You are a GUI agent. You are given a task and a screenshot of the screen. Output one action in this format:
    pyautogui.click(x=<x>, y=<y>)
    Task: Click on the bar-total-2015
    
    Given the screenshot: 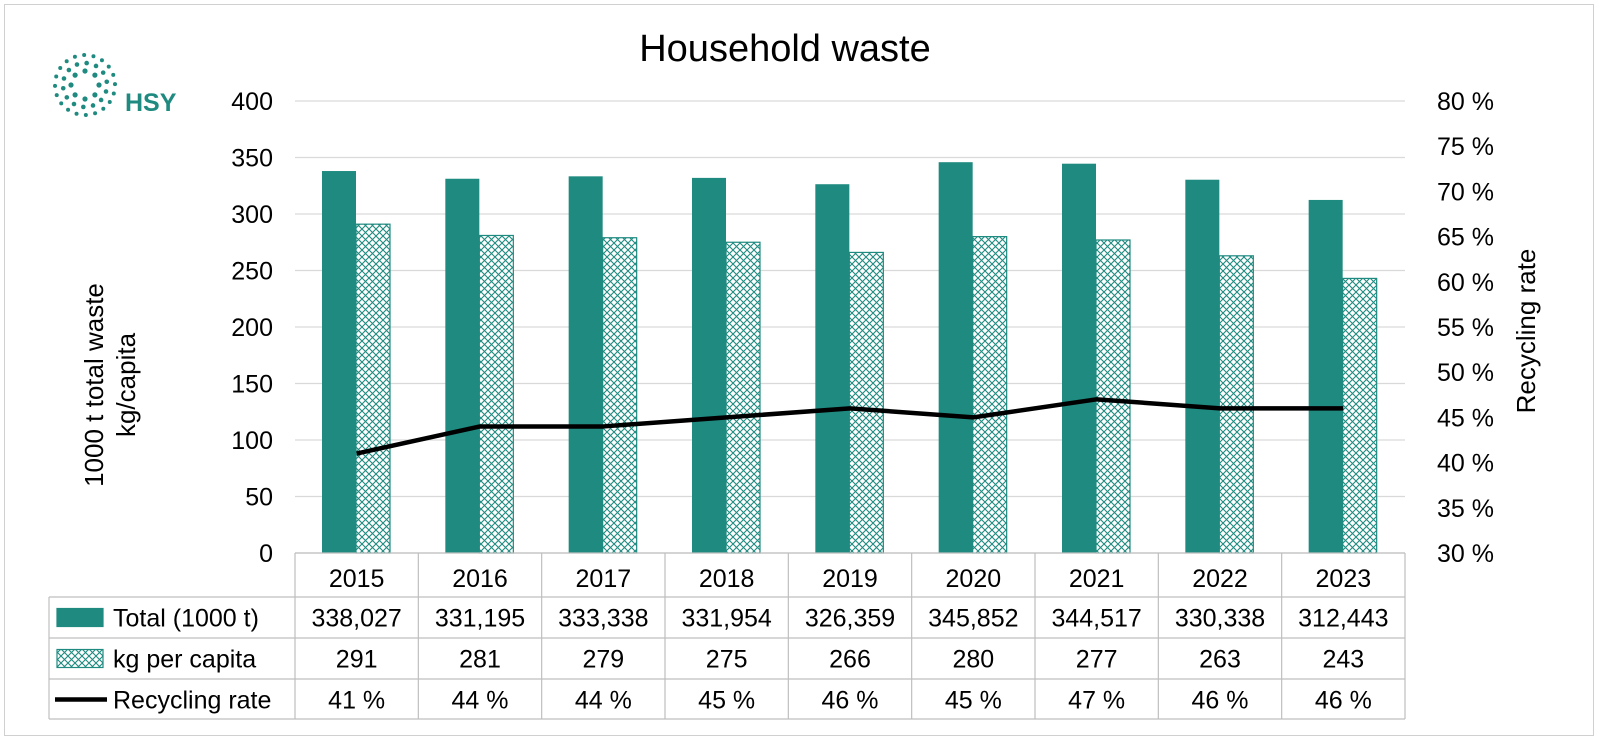 What is the action you would take?
    pyautogui.click(x=339, y=362)
    